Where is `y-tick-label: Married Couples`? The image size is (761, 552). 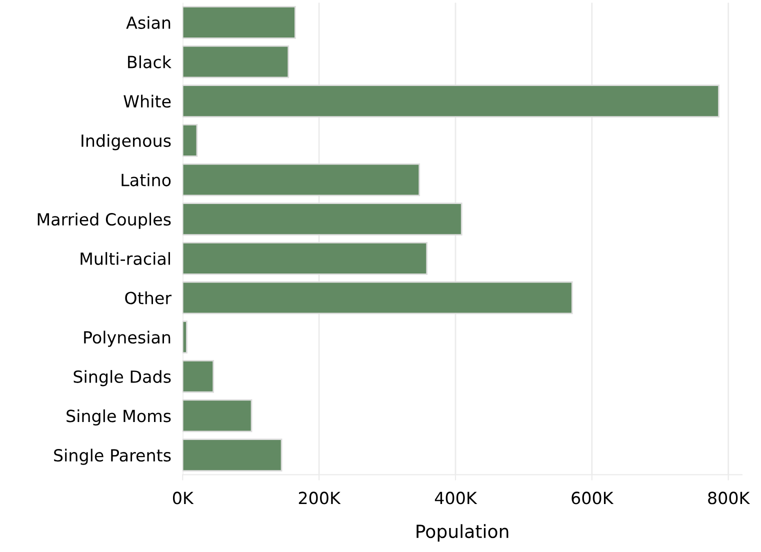 y-tick-label: Married Couples is located at coordinates (104, 220).